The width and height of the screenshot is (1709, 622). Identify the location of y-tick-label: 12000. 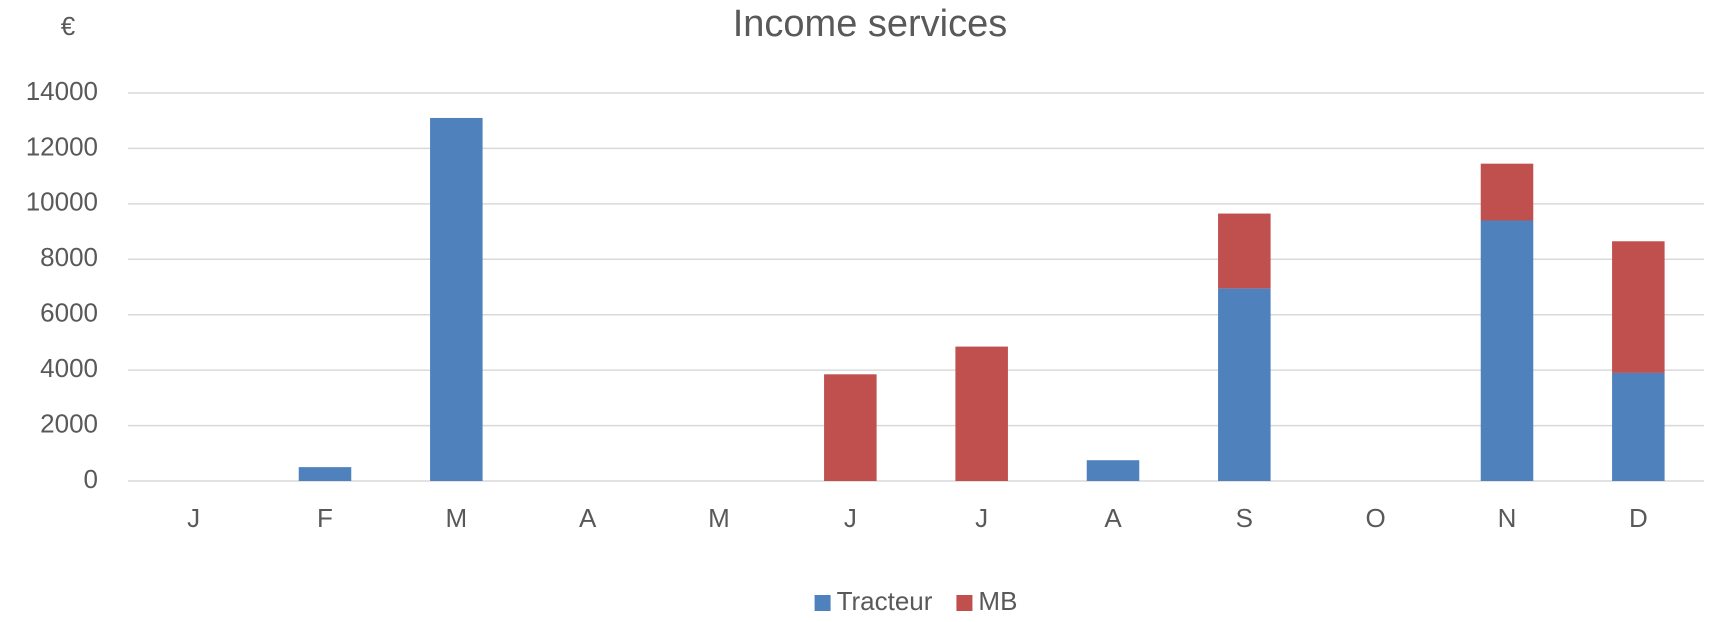
(62, 146).